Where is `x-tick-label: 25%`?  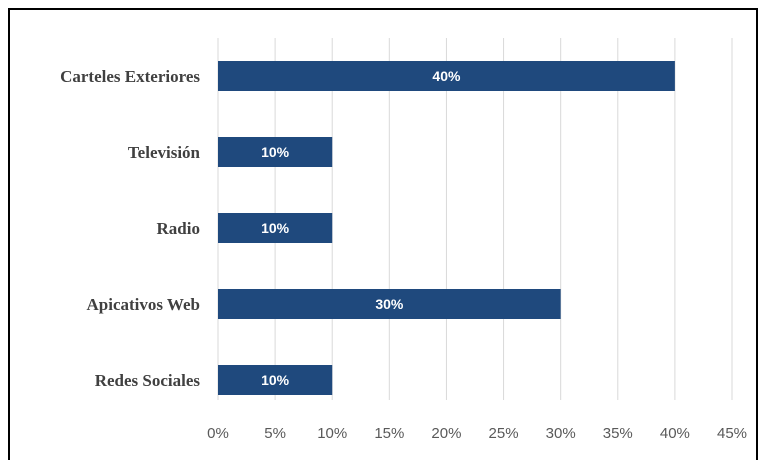 x-tick-label: 25% is located at coordinates (504, 433).